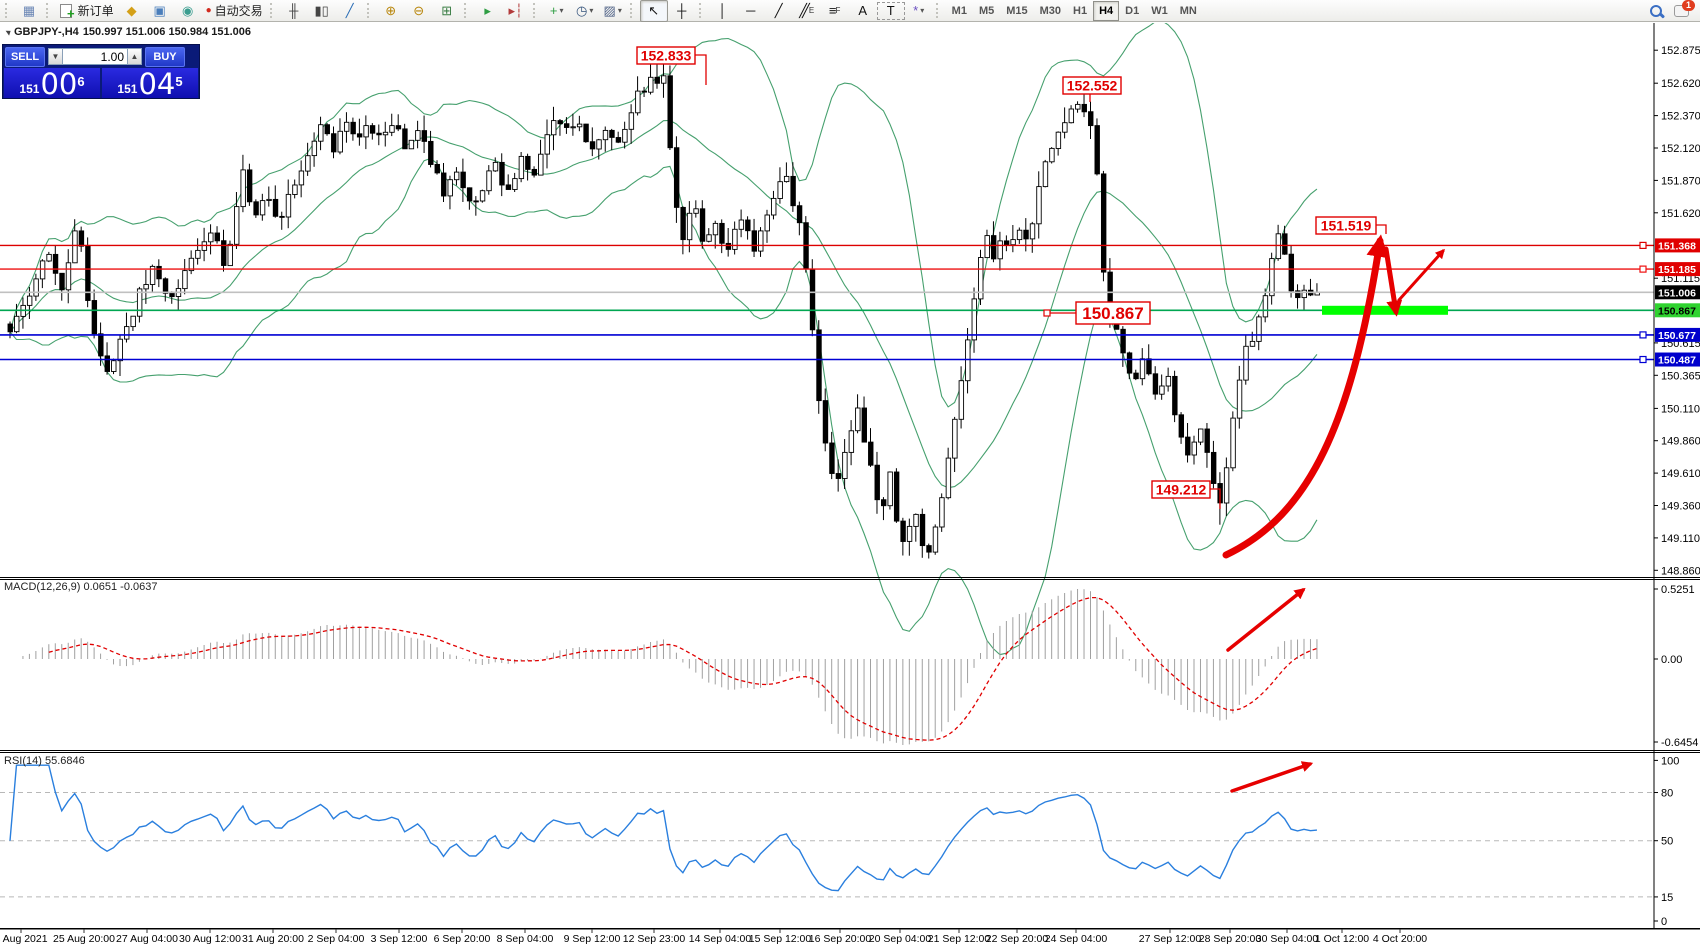 The image size is (1700, 946). Describe the element at coordinates (1159, 10) in the screenshot. I see `timeframe-W1: W1` at that location.